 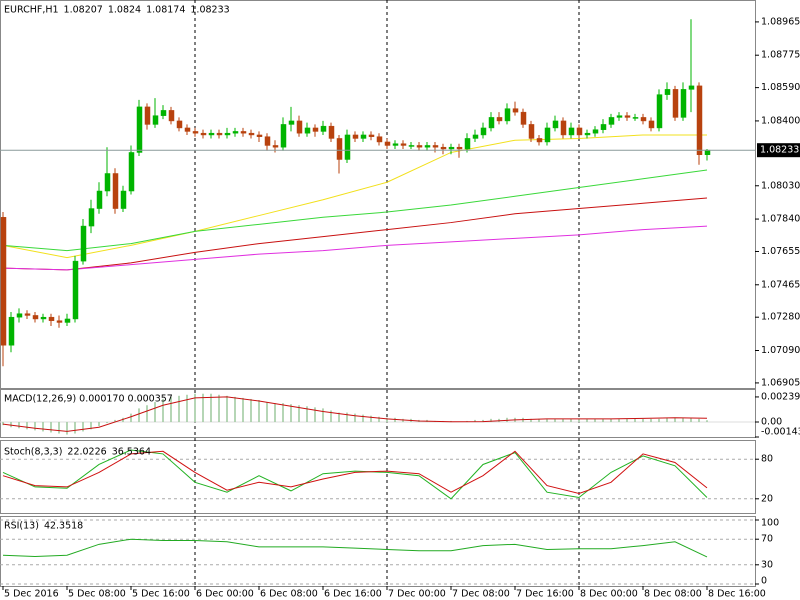 What do you see at coordinates (780, 284) in the screenshot?
I see `y-tick-label: 1.07465` at bounding box center [780, 284].